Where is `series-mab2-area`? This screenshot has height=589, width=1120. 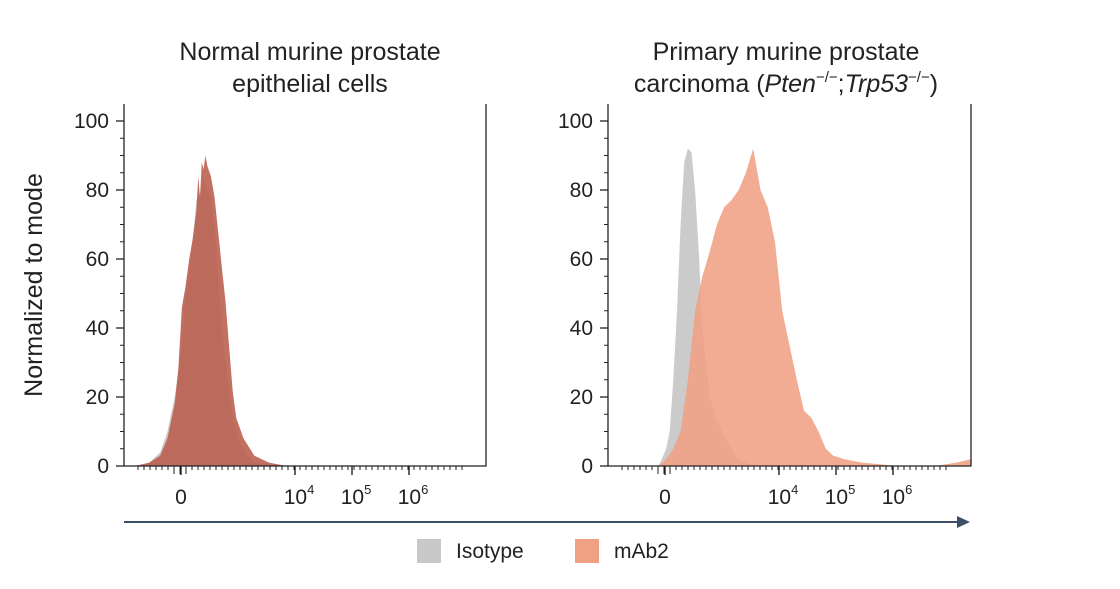
series-mab2-area is located at coordinates (210, 310).